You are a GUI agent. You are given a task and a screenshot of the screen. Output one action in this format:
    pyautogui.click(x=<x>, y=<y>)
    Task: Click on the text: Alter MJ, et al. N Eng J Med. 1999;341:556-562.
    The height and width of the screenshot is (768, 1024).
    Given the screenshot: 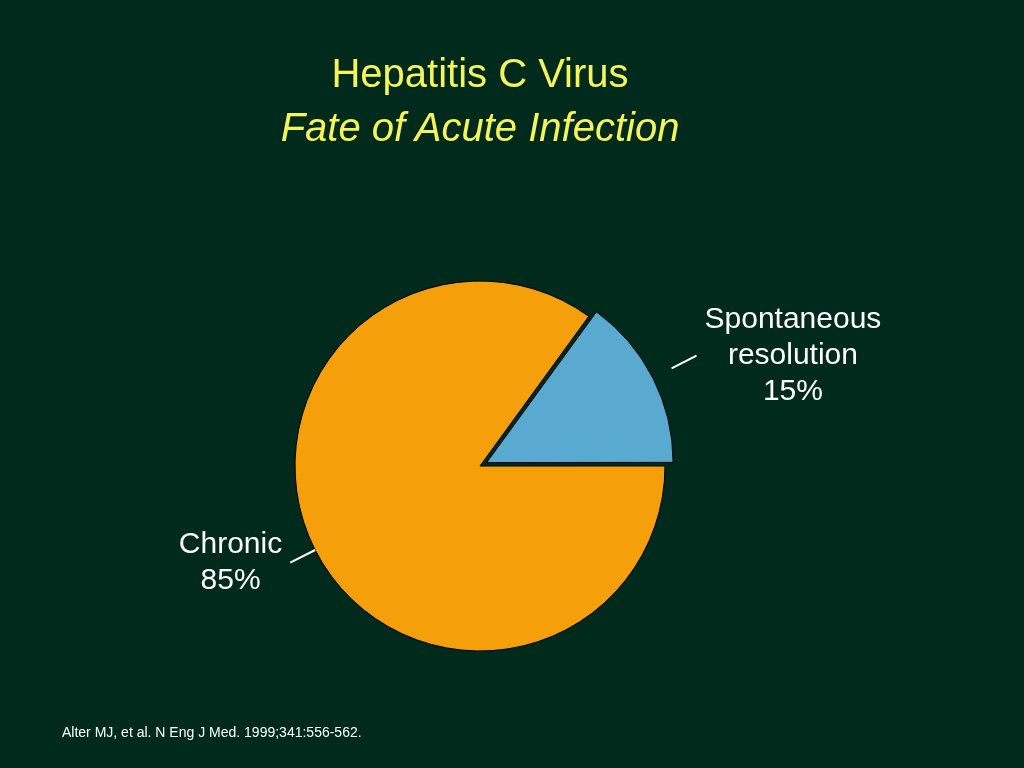 What is the action you would take?
    pyautogui.click(x=212, y=732)
    